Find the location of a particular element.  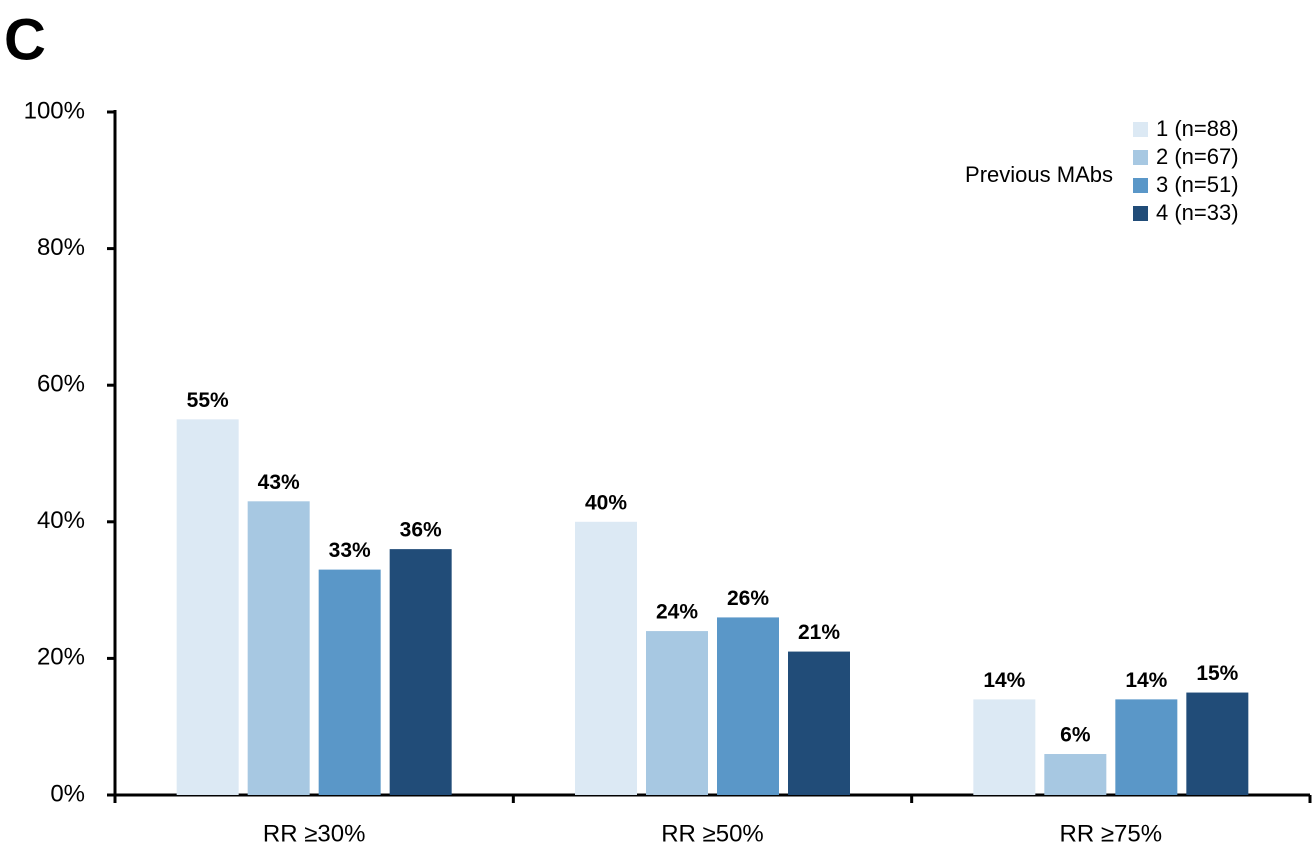

value-label: 24% is located at coordinates (677, 612).